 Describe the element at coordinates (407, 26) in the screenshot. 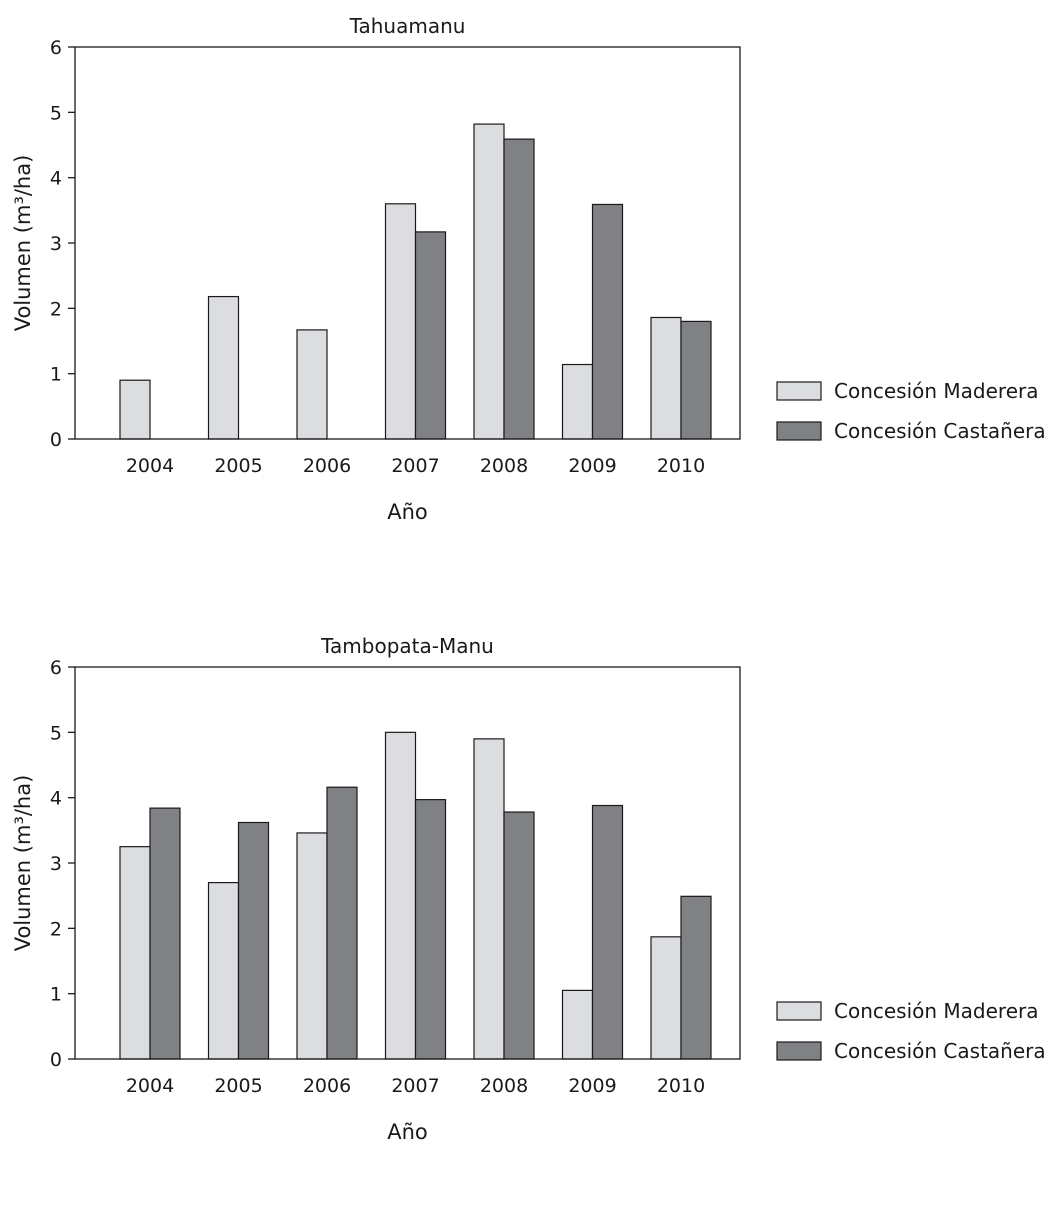

I see `chart-title: Tahuamanu` at that location.